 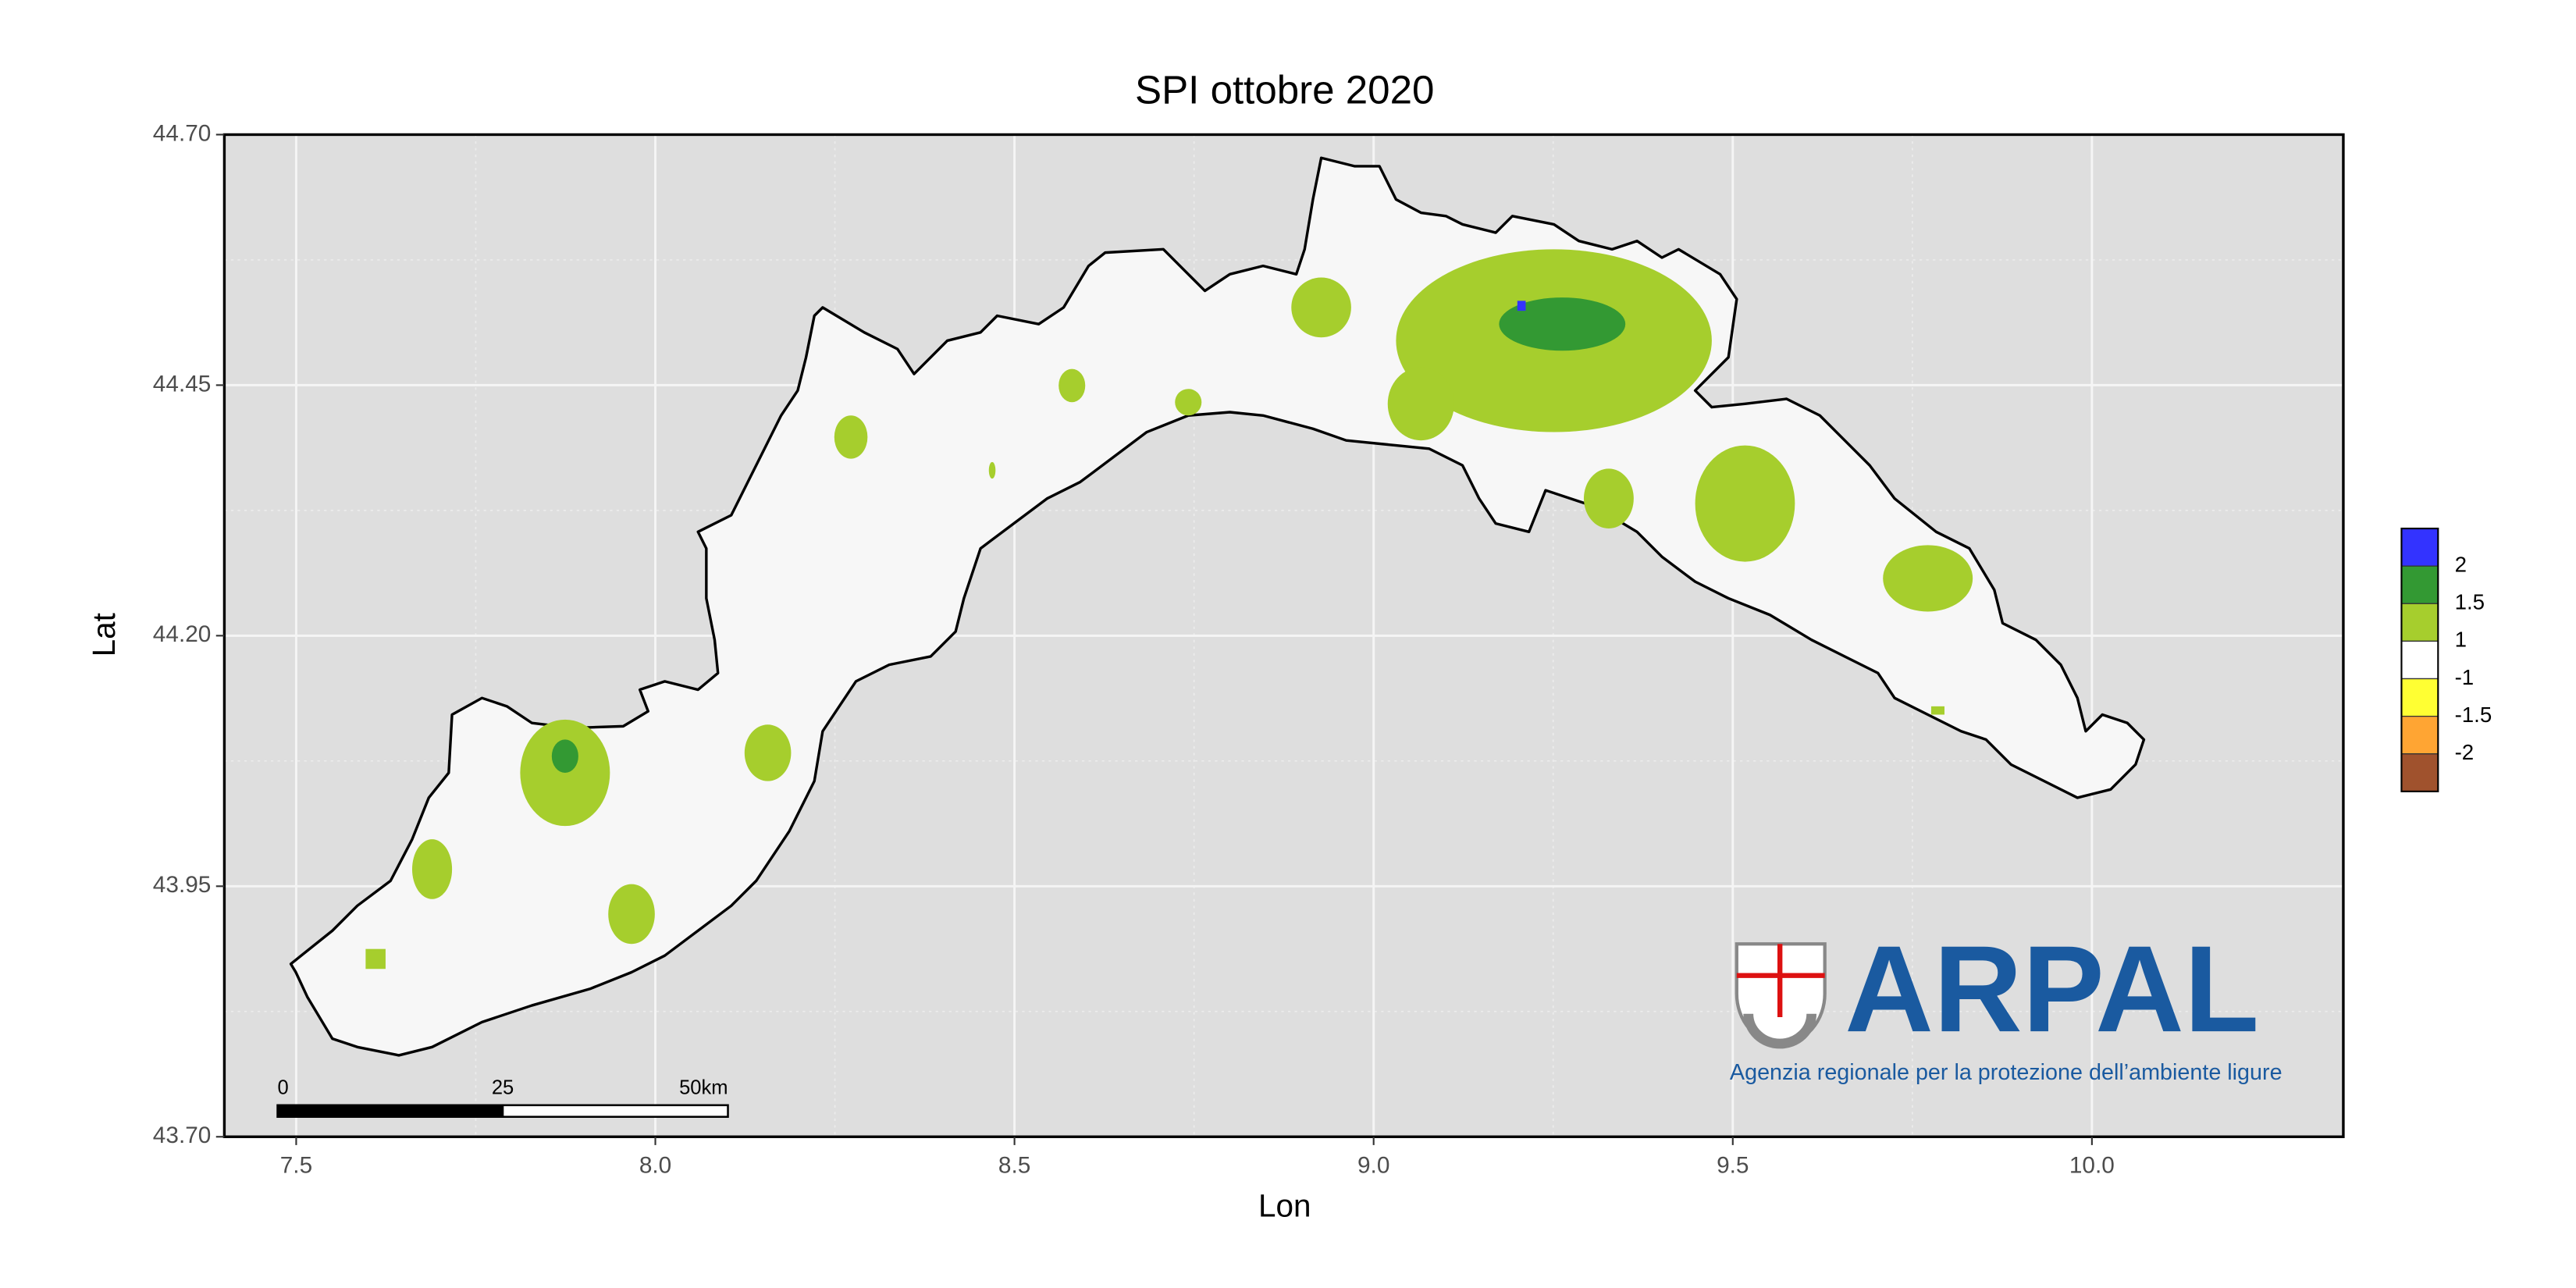 What do you see at coordinates (182, 1135) in the screenshot?
I see `y-tick-label: 43.70` at bounding box center [182, 1135].